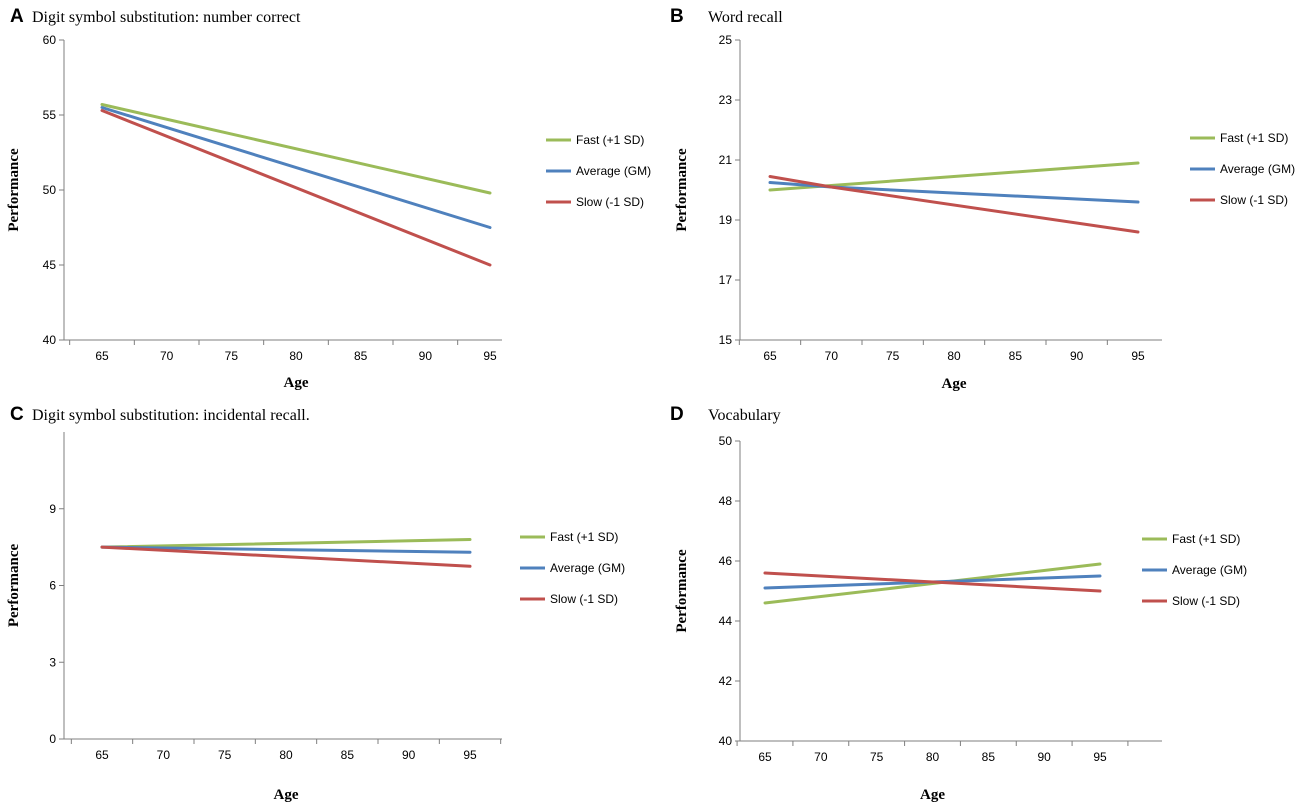 The height and width of the screenshot is (806, 1300). I want to click on panel-letter: A, so click(17, 16).